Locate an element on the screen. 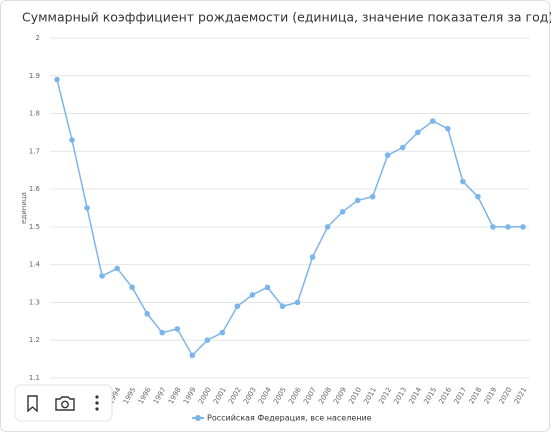 This screenshot has height=433, width=551. y-tick-label: 2 is located at coordinates (38, 38).